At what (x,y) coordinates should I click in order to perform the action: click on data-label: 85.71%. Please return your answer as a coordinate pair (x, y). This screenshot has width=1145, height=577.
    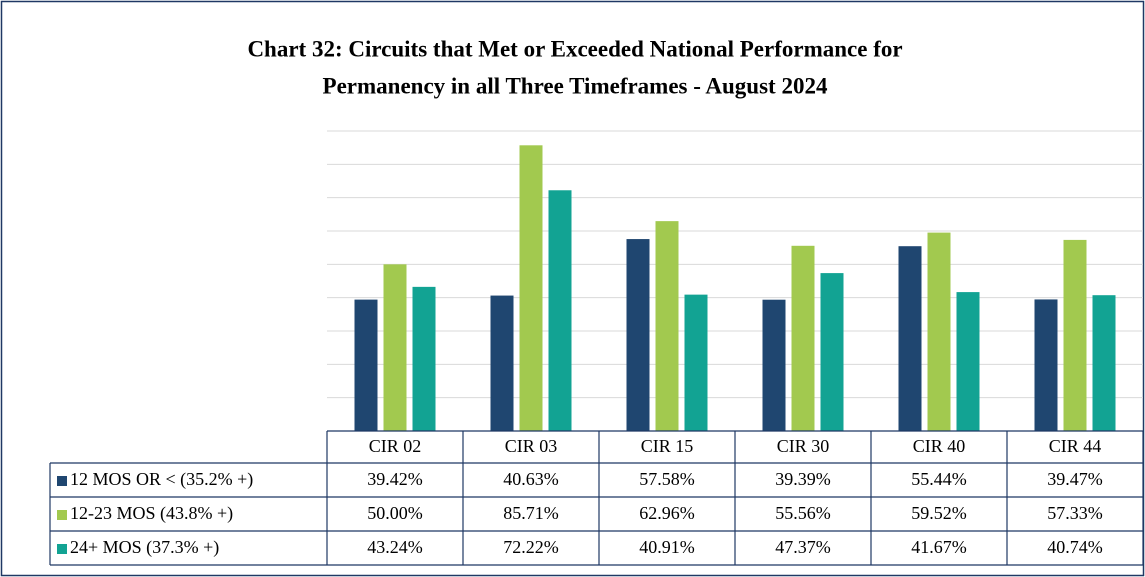
    Looking at the image, I should click on (531, 513).